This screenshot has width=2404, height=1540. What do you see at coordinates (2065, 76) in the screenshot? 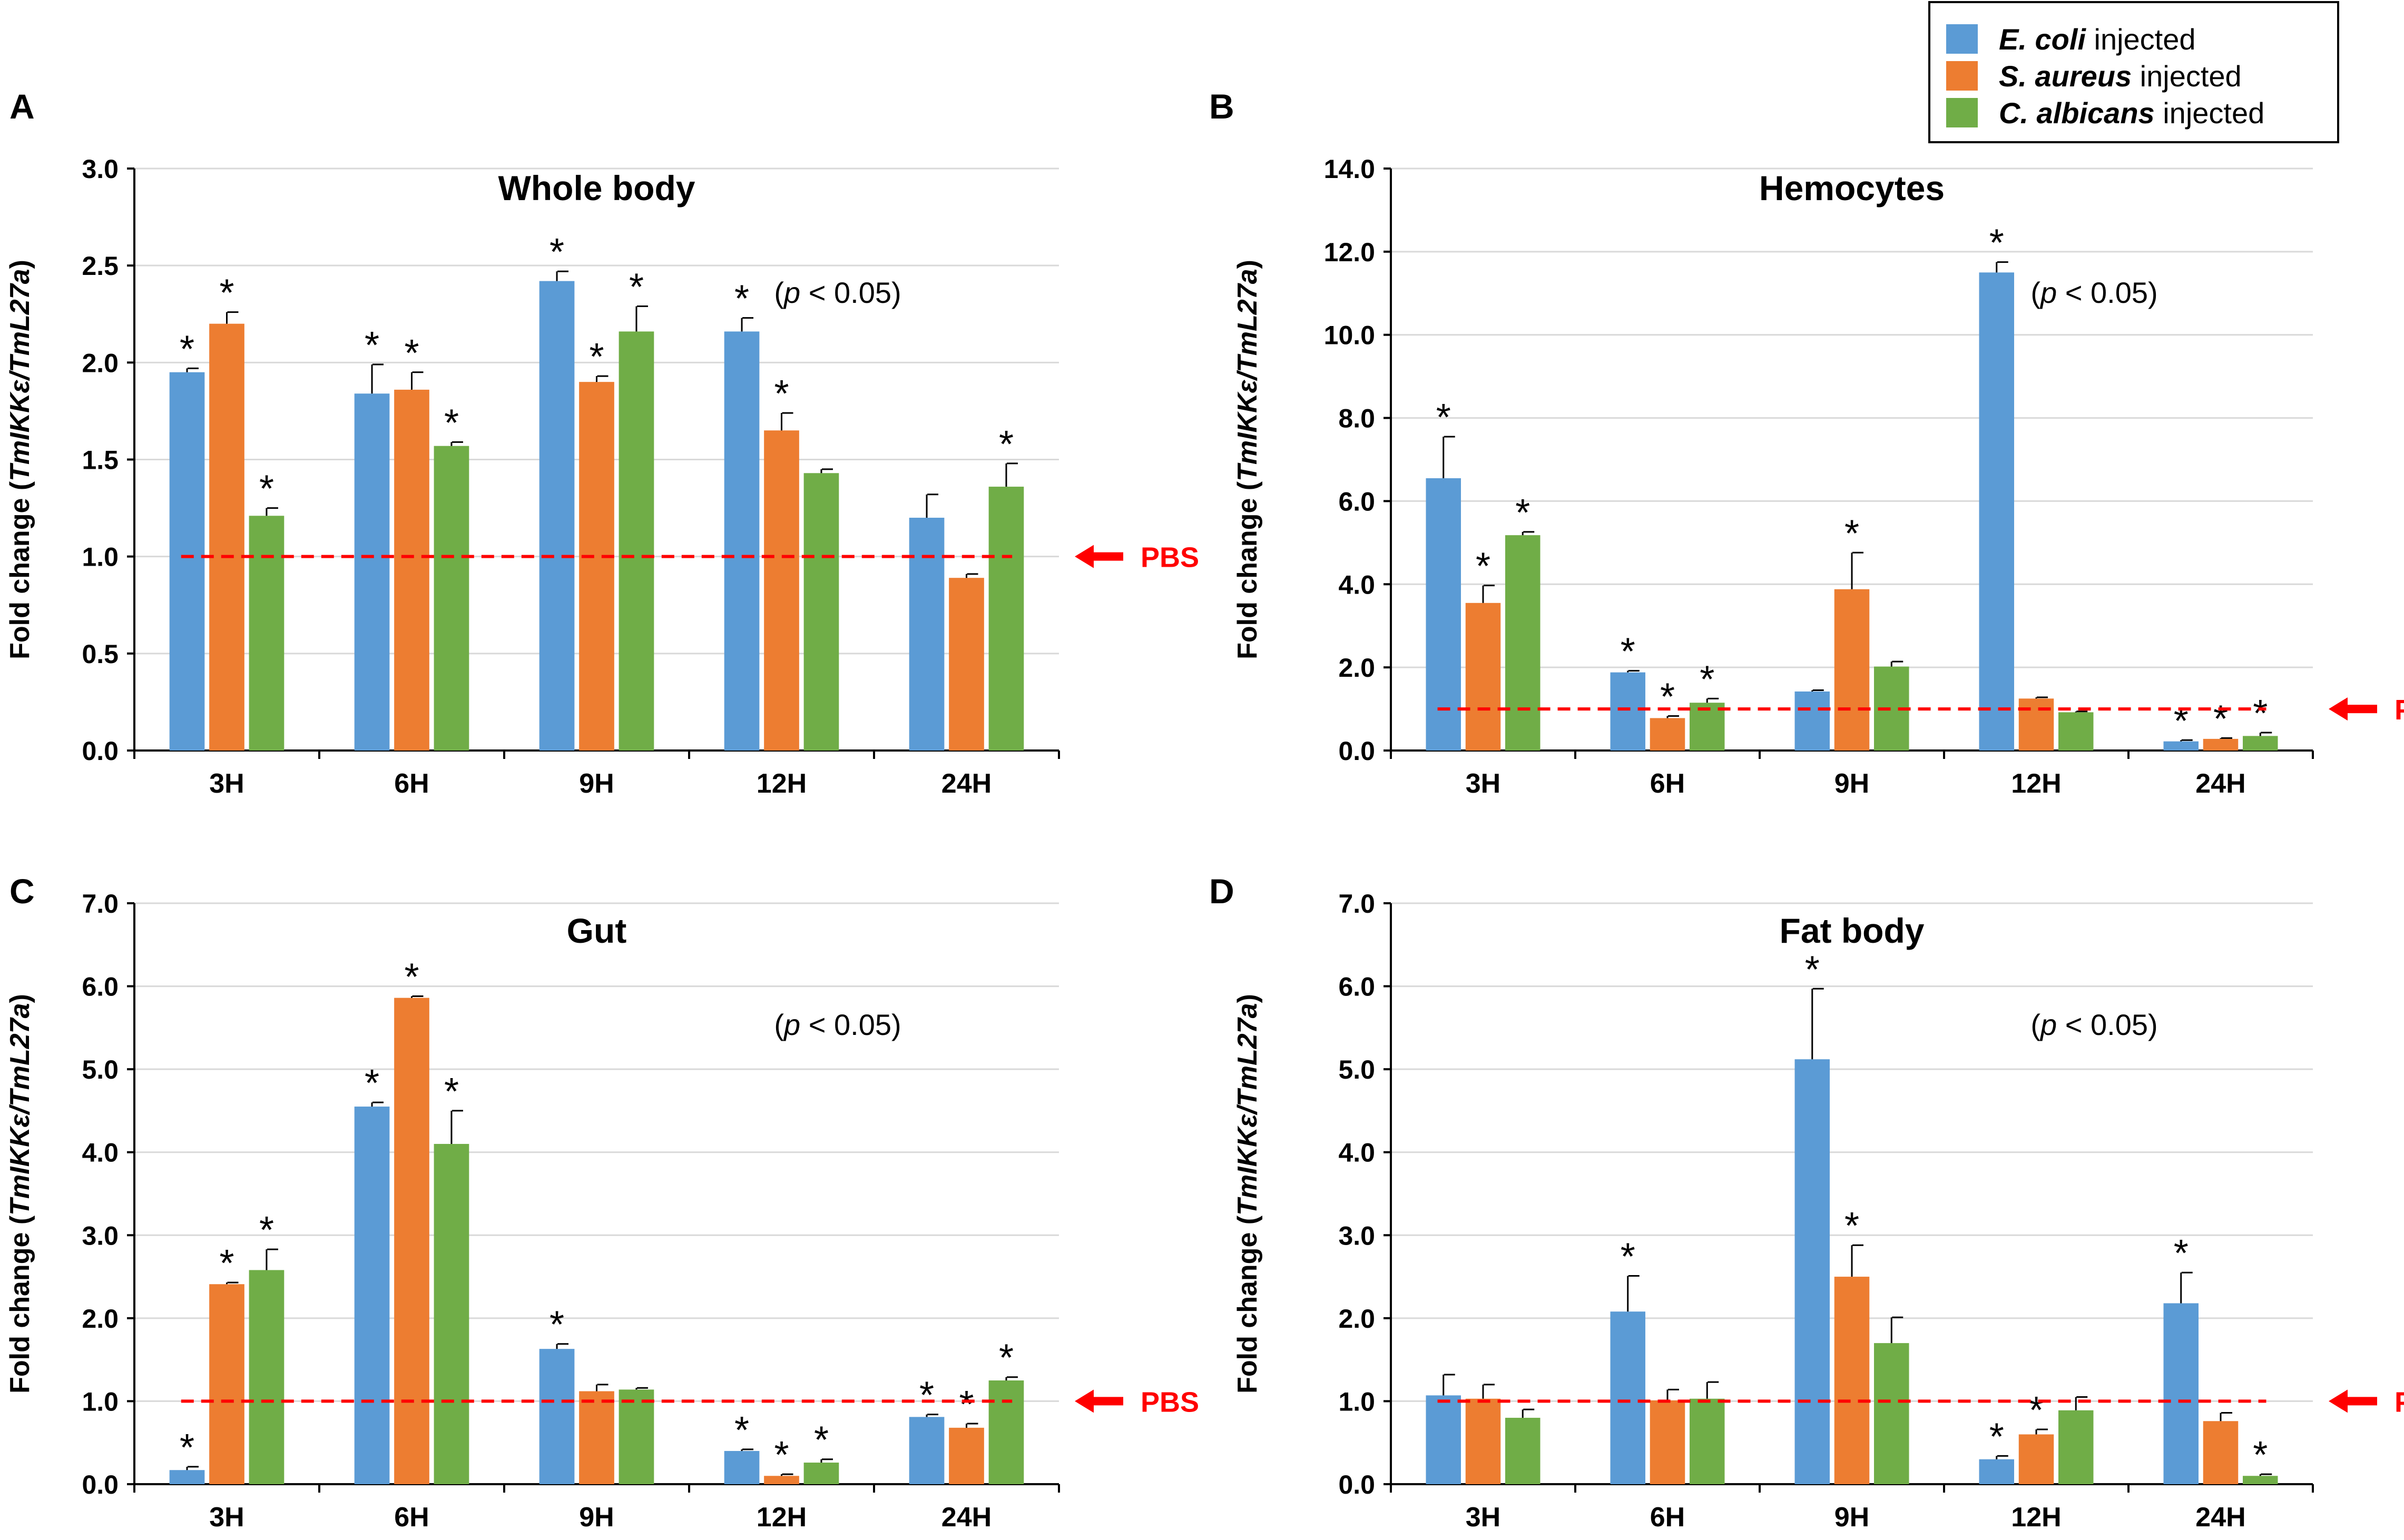
I see `legend-species: S. aureus` at bounding box center [2065, 76].